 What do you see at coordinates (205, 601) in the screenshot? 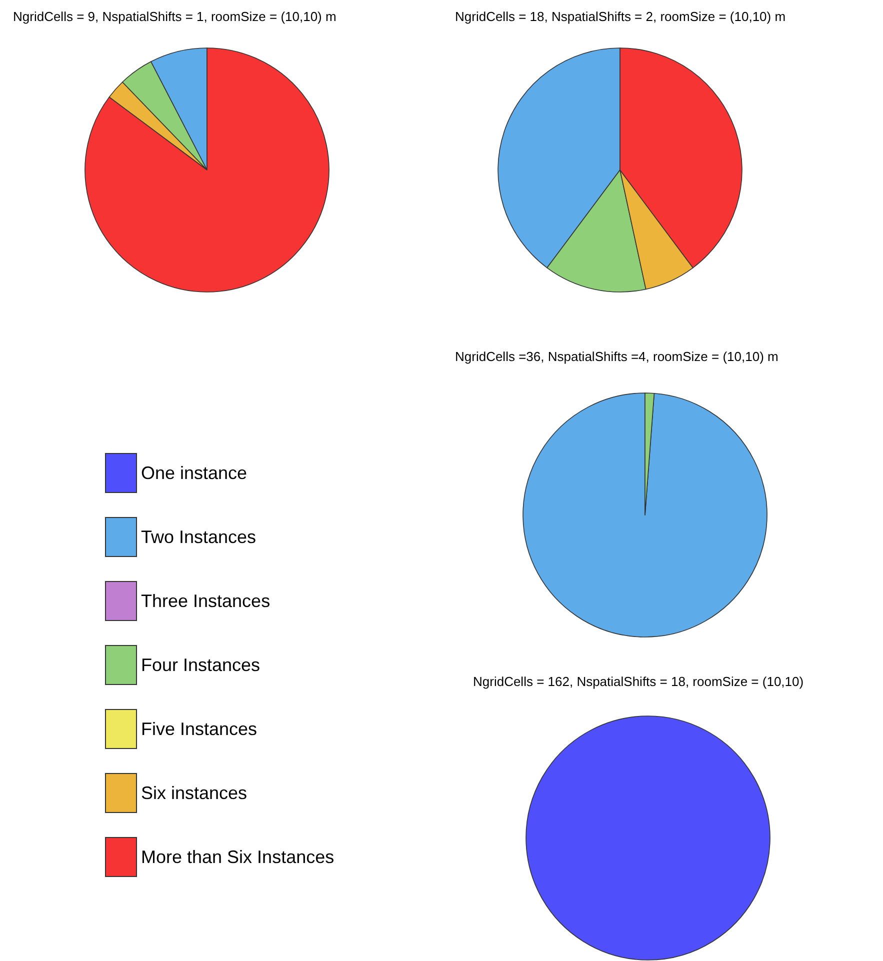
I see `legend-label: Three Instances` at bounding box center [205, 601].